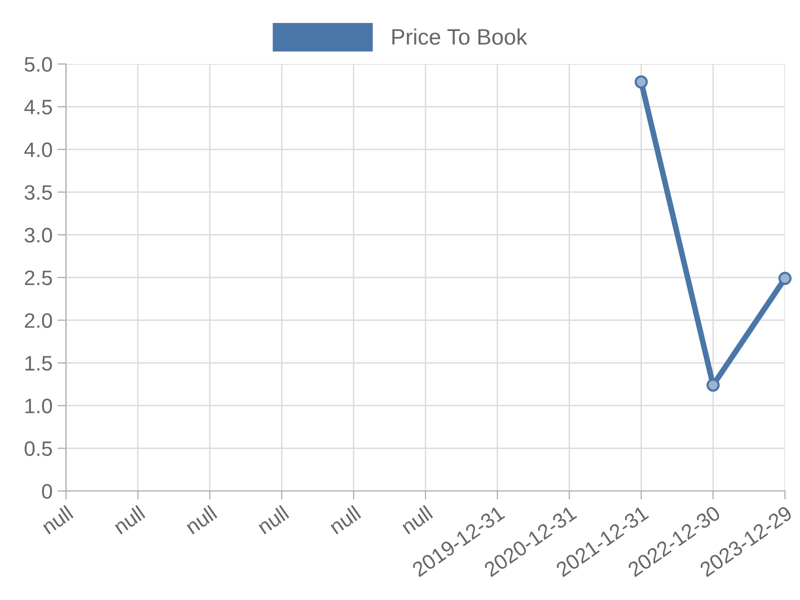 This screenshot has height=600, width=800. I want to click on legend-label: Price To Book, so click(460, 36).